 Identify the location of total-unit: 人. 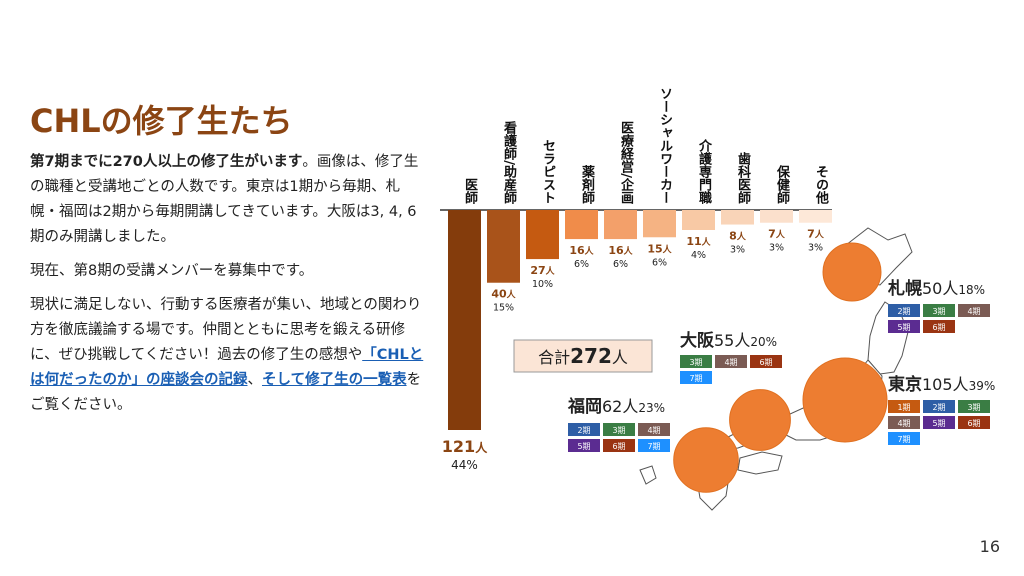
(620, 357).